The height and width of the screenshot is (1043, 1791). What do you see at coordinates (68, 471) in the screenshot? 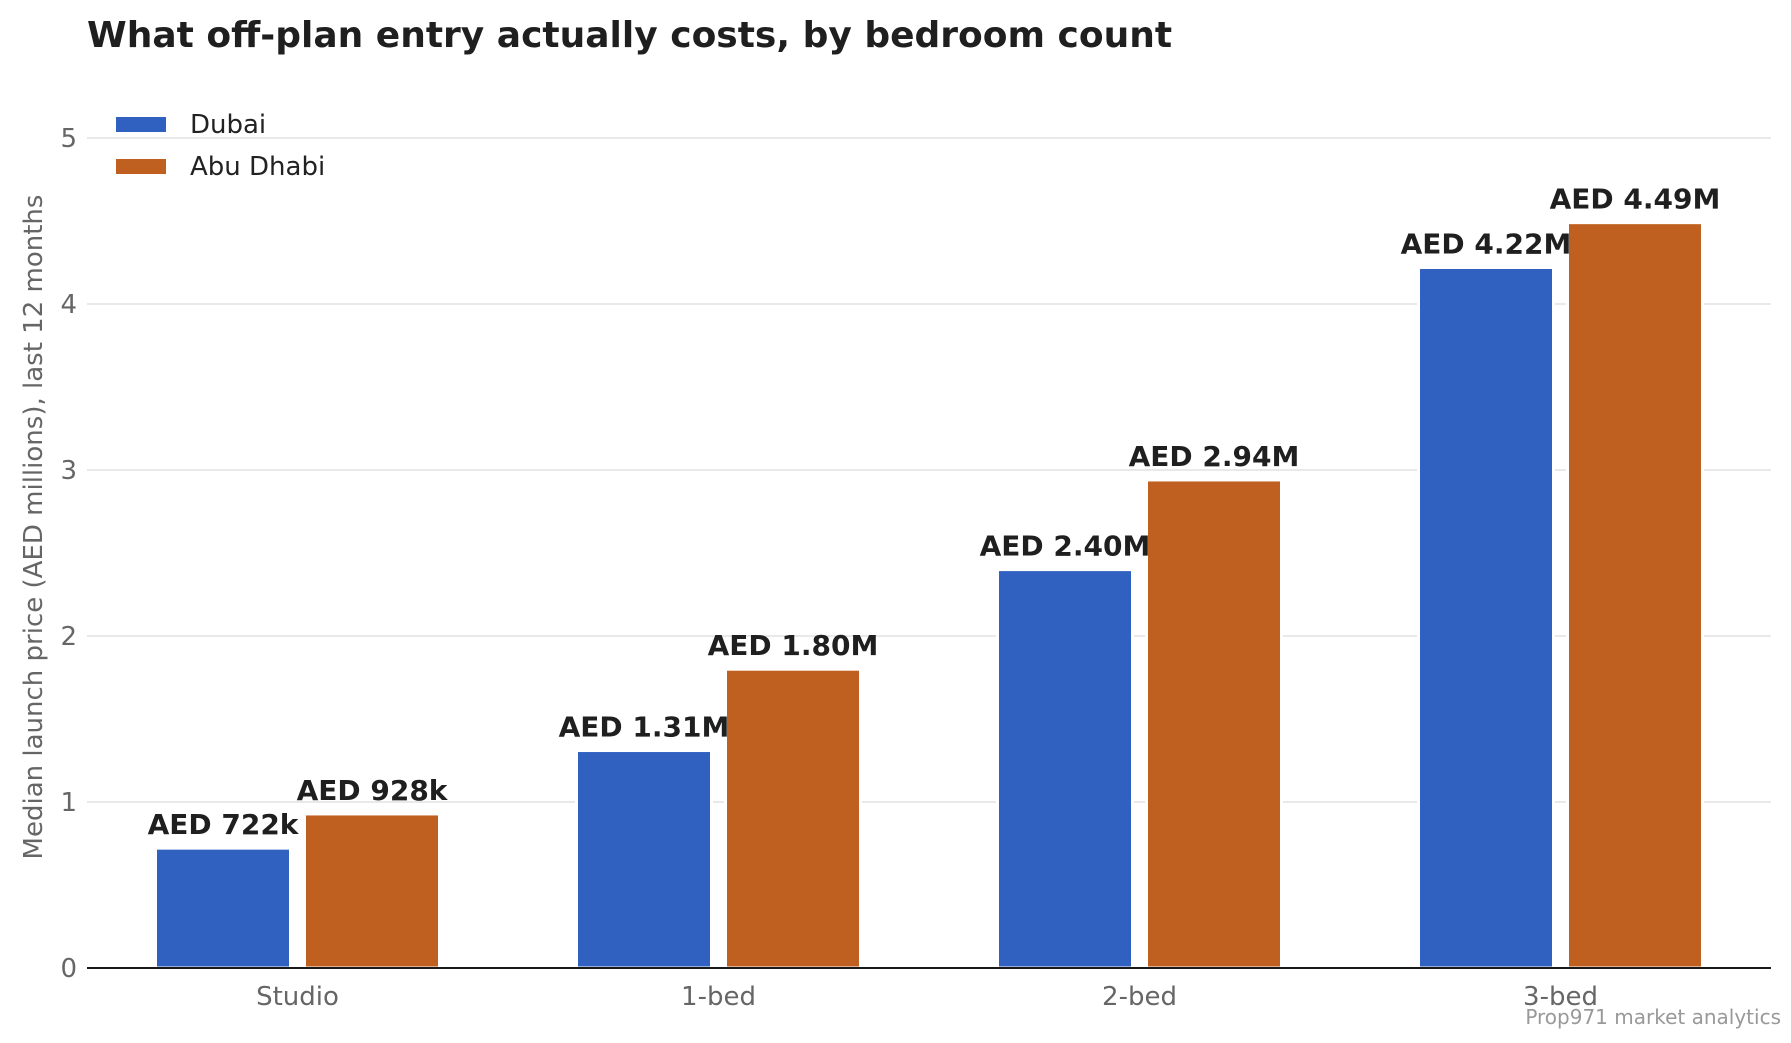
I see `y-tick-label: 3` at bounding box center [68, 471].